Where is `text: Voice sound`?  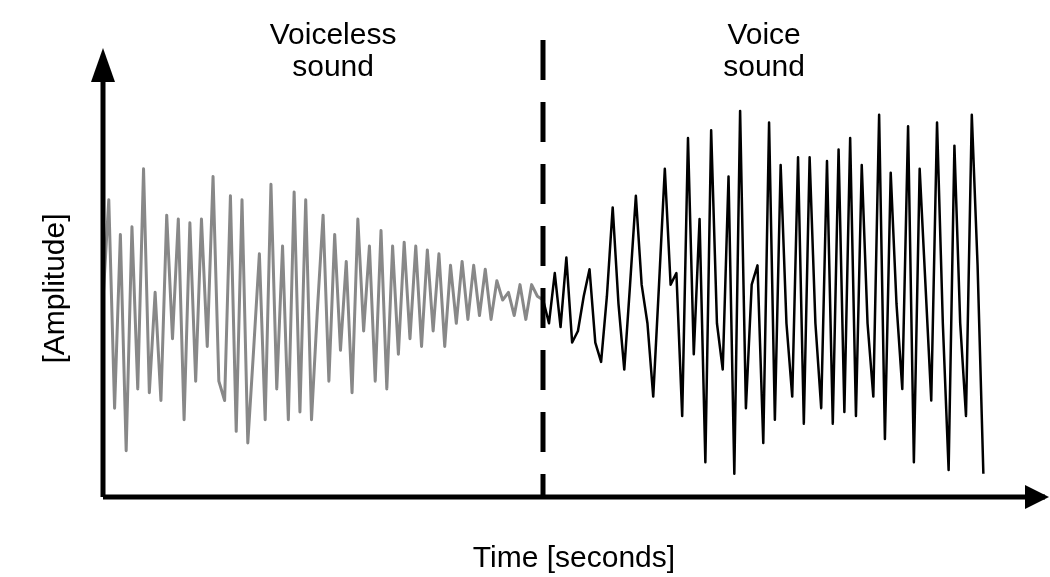
text: Voice sound is located at coordinates (764, 49).